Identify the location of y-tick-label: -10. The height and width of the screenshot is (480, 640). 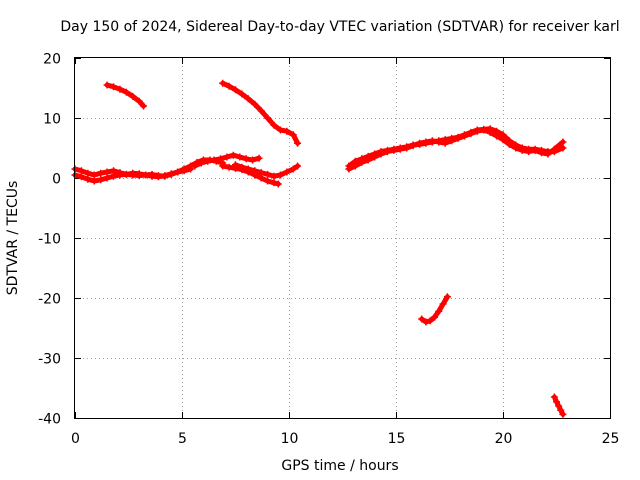
(49, 240).